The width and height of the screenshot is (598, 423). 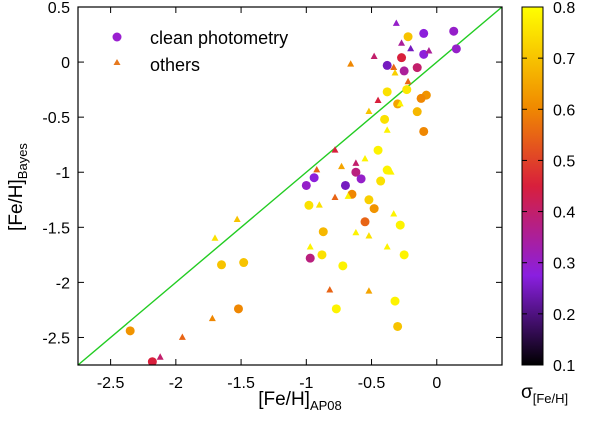 What do you see at coordinates (564, 110) in the screenshot?
I see `colorbar-tick-label: 0.6` at bounding box center [564, 110].